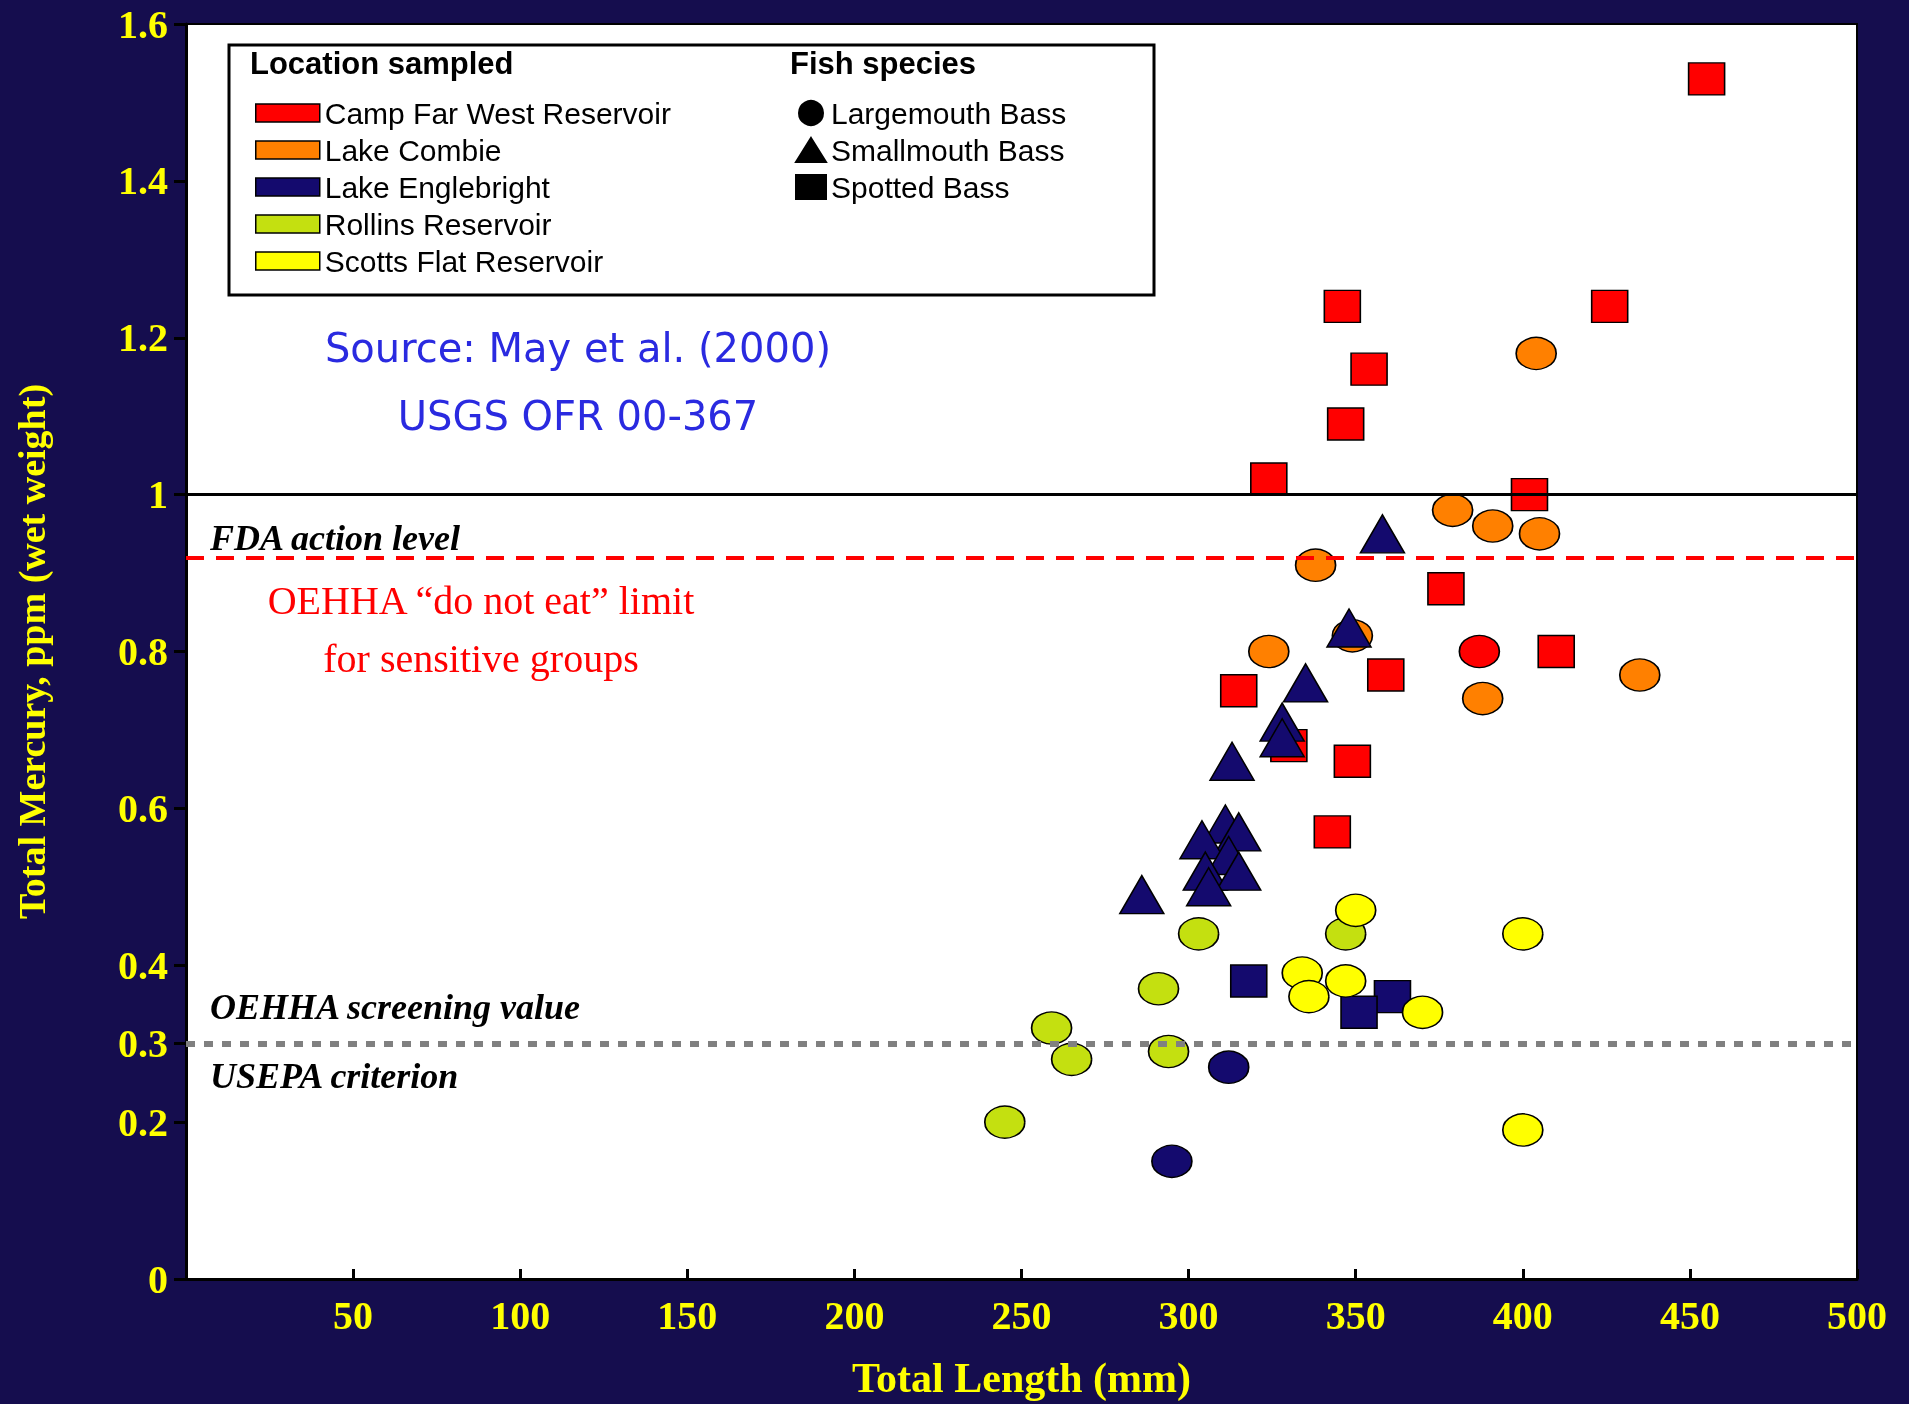  I want to click on annotation: USEPA criterion, so click(334, 1075).